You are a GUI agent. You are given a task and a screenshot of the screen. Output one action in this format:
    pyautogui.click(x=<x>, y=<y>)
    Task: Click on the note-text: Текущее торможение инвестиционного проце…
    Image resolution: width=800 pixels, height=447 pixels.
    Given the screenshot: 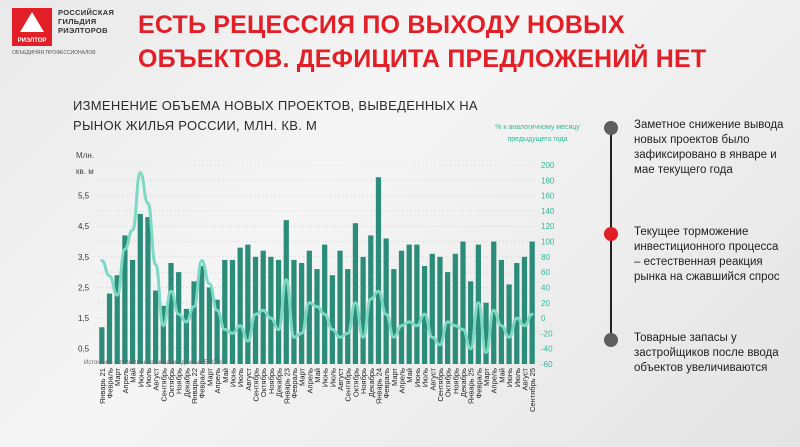 What is the action you would take?
    pyautogui.click(x=707, y=254)
    